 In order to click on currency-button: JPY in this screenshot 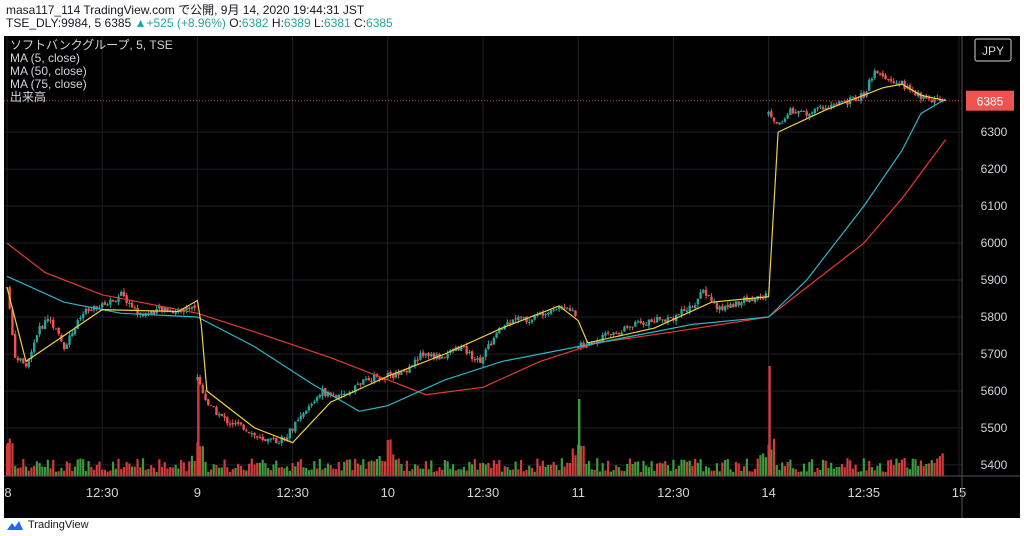, I will do `click(993, 50)`.